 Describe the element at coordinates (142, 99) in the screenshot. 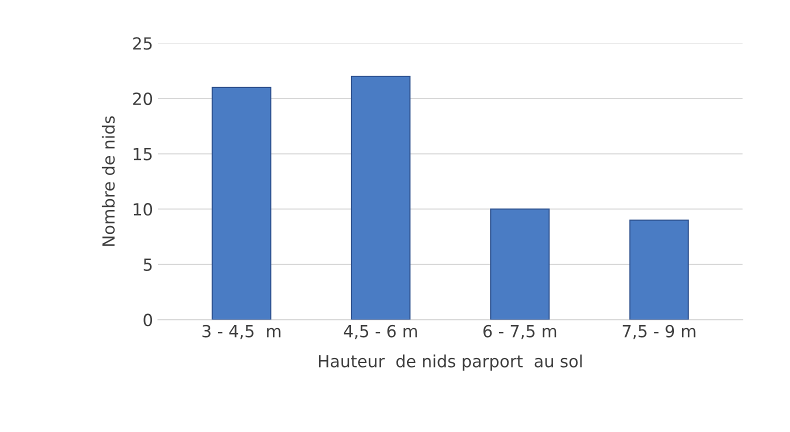

I see `y-tick-label: 20` at that location.